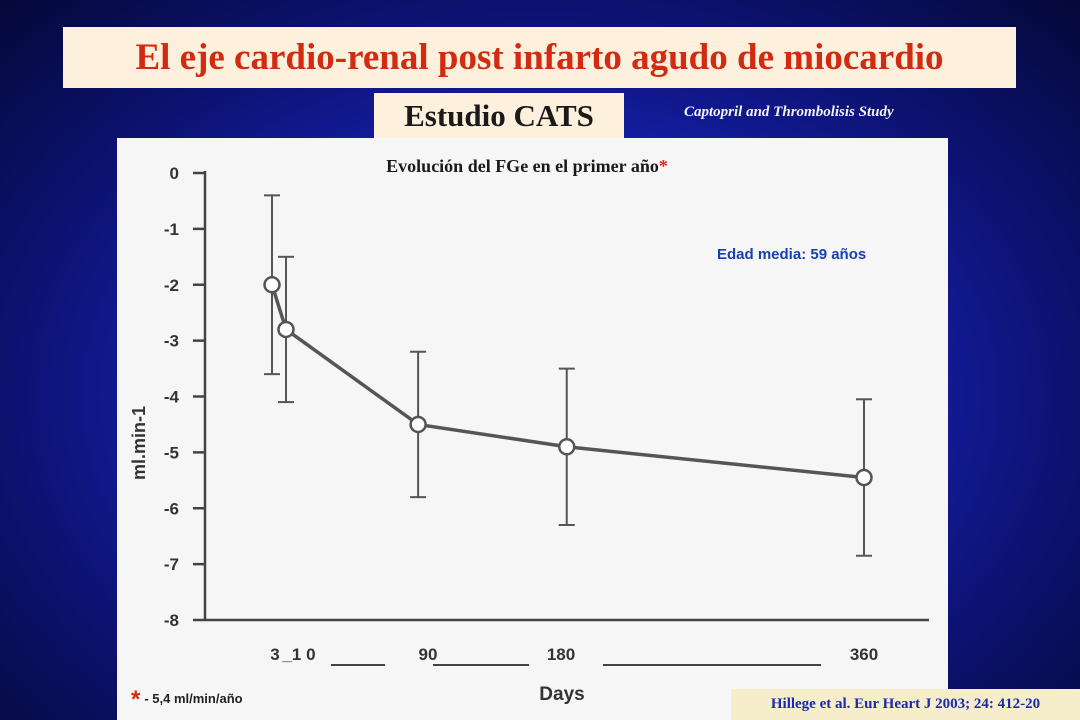 Image resolution: width=1080 pixels, height=720 pixels. Describe the element at coordinates (136, 699) in the screenshot. I see `footnote-star: *` at that location.